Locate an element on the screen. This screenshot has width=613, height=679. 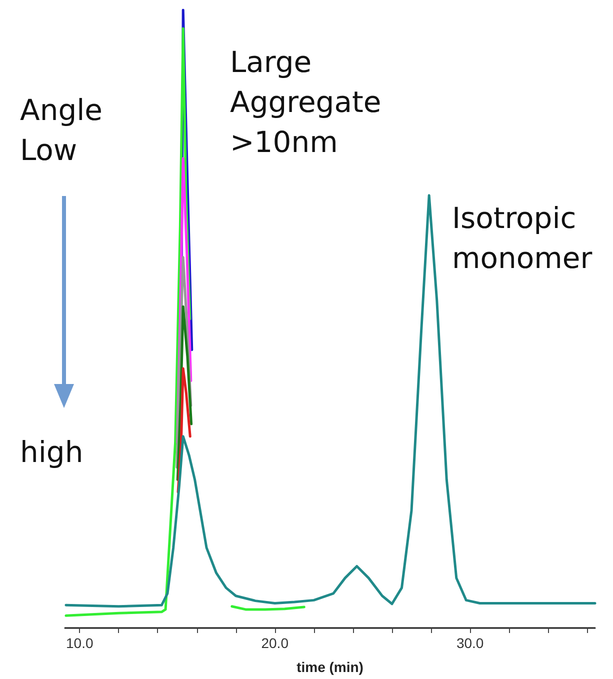
annotation: high is located at coordinates (52, 452).